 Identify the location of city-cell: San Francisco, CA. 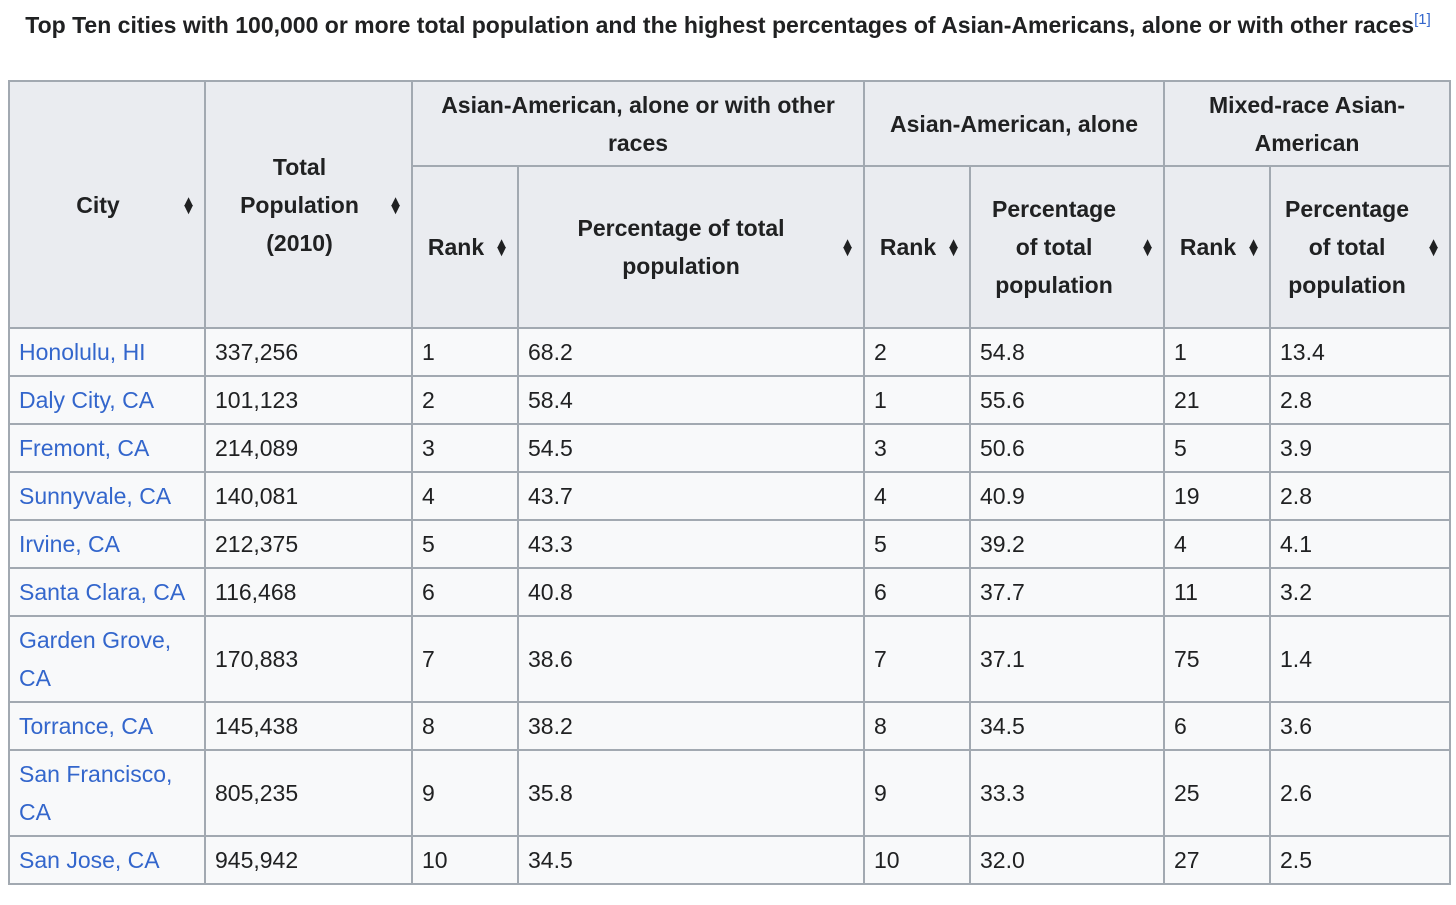
(107, 793).